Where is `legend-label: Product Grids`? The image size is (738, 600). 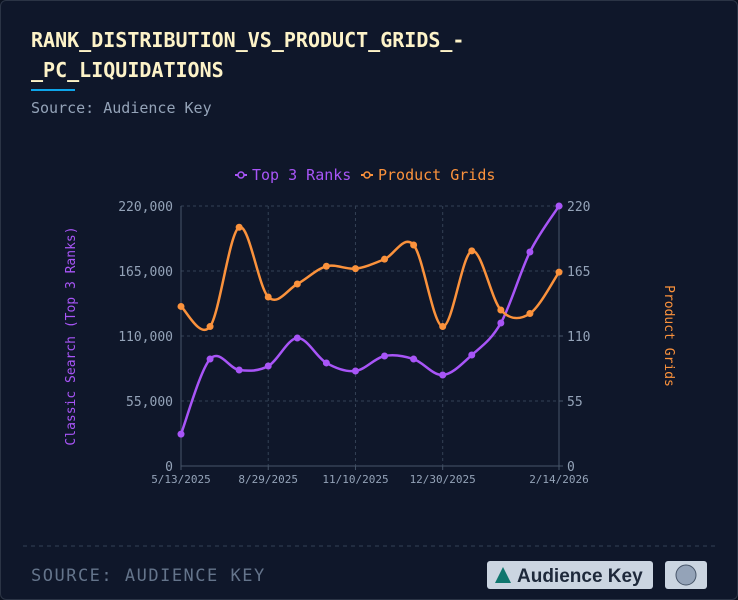
legend-label: Product Grids is located at coordinates (436, 175).